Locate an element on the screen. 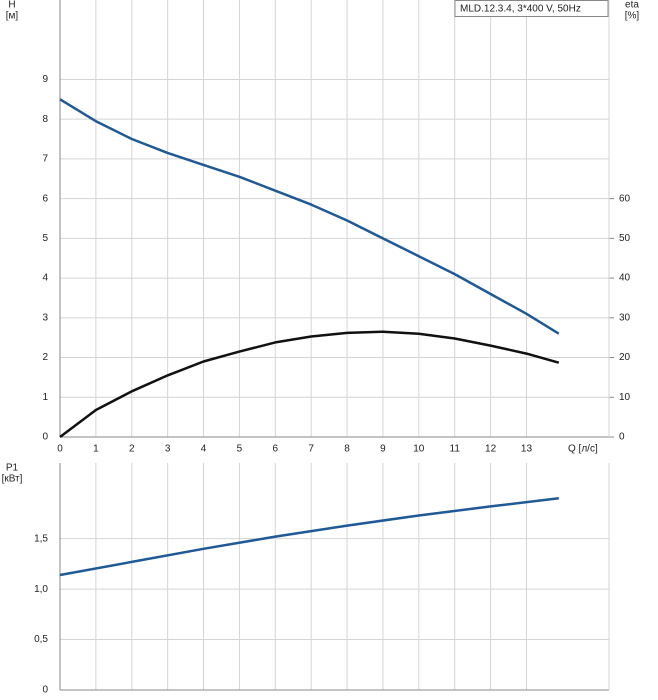  y2-tick-label: 20 is located at coordinates (625, 357).